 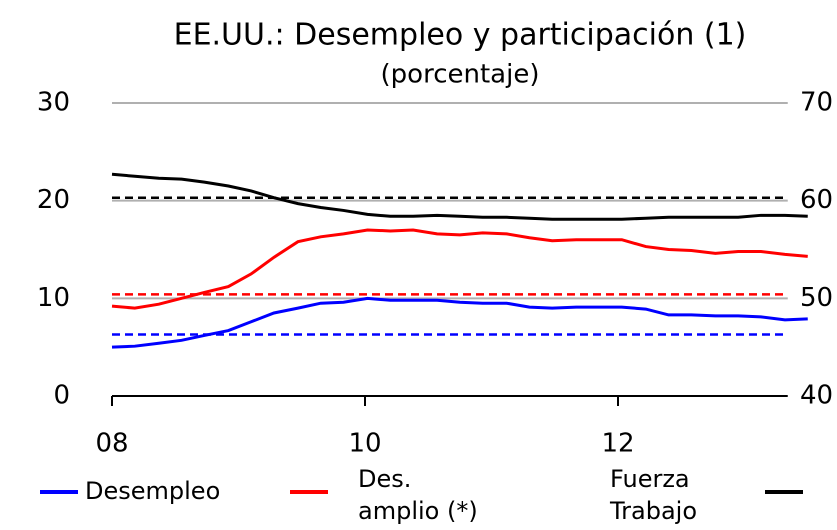 I want to click on chart-subtitle: (porcentaje), so click(x=460, y=75).